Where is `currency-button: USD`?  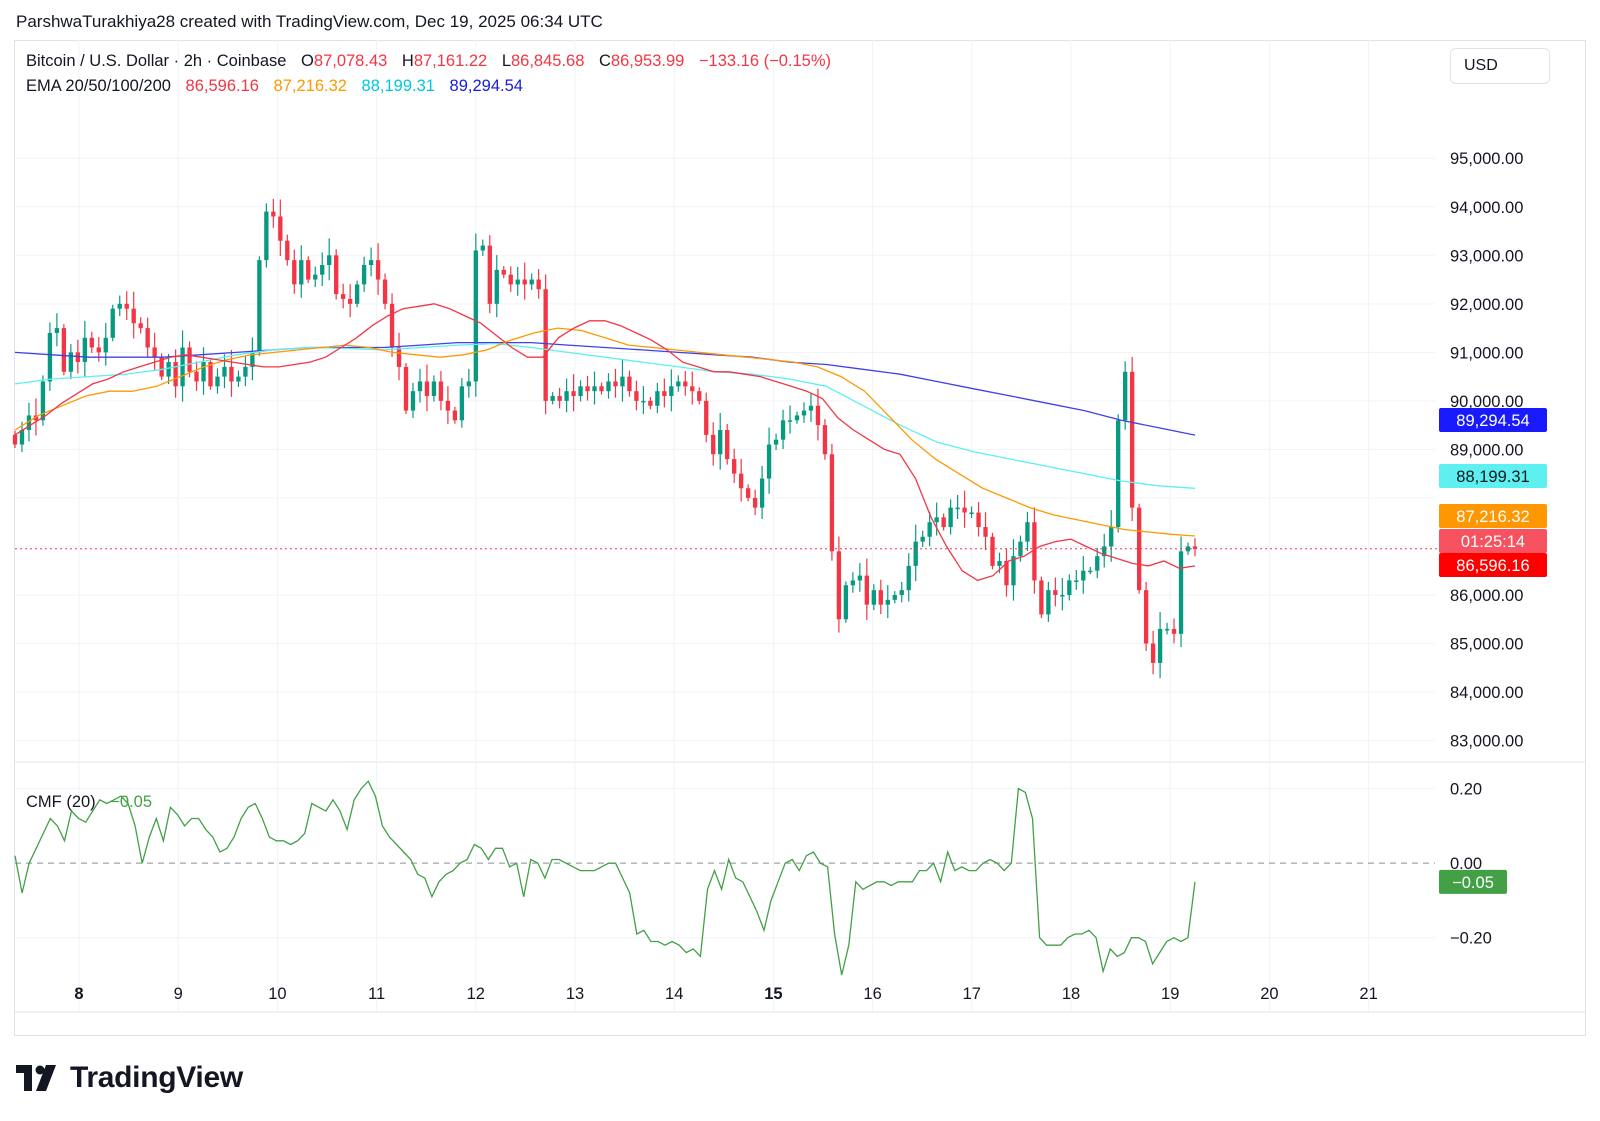
currency-button: USD is located at coordinates (1500, 66).